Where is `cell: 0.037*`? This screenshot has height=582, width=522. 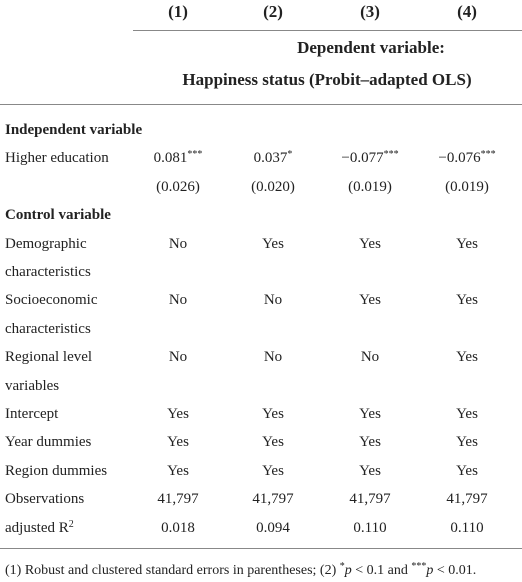
cell: 0.037* is located at coordinates (273, 158).